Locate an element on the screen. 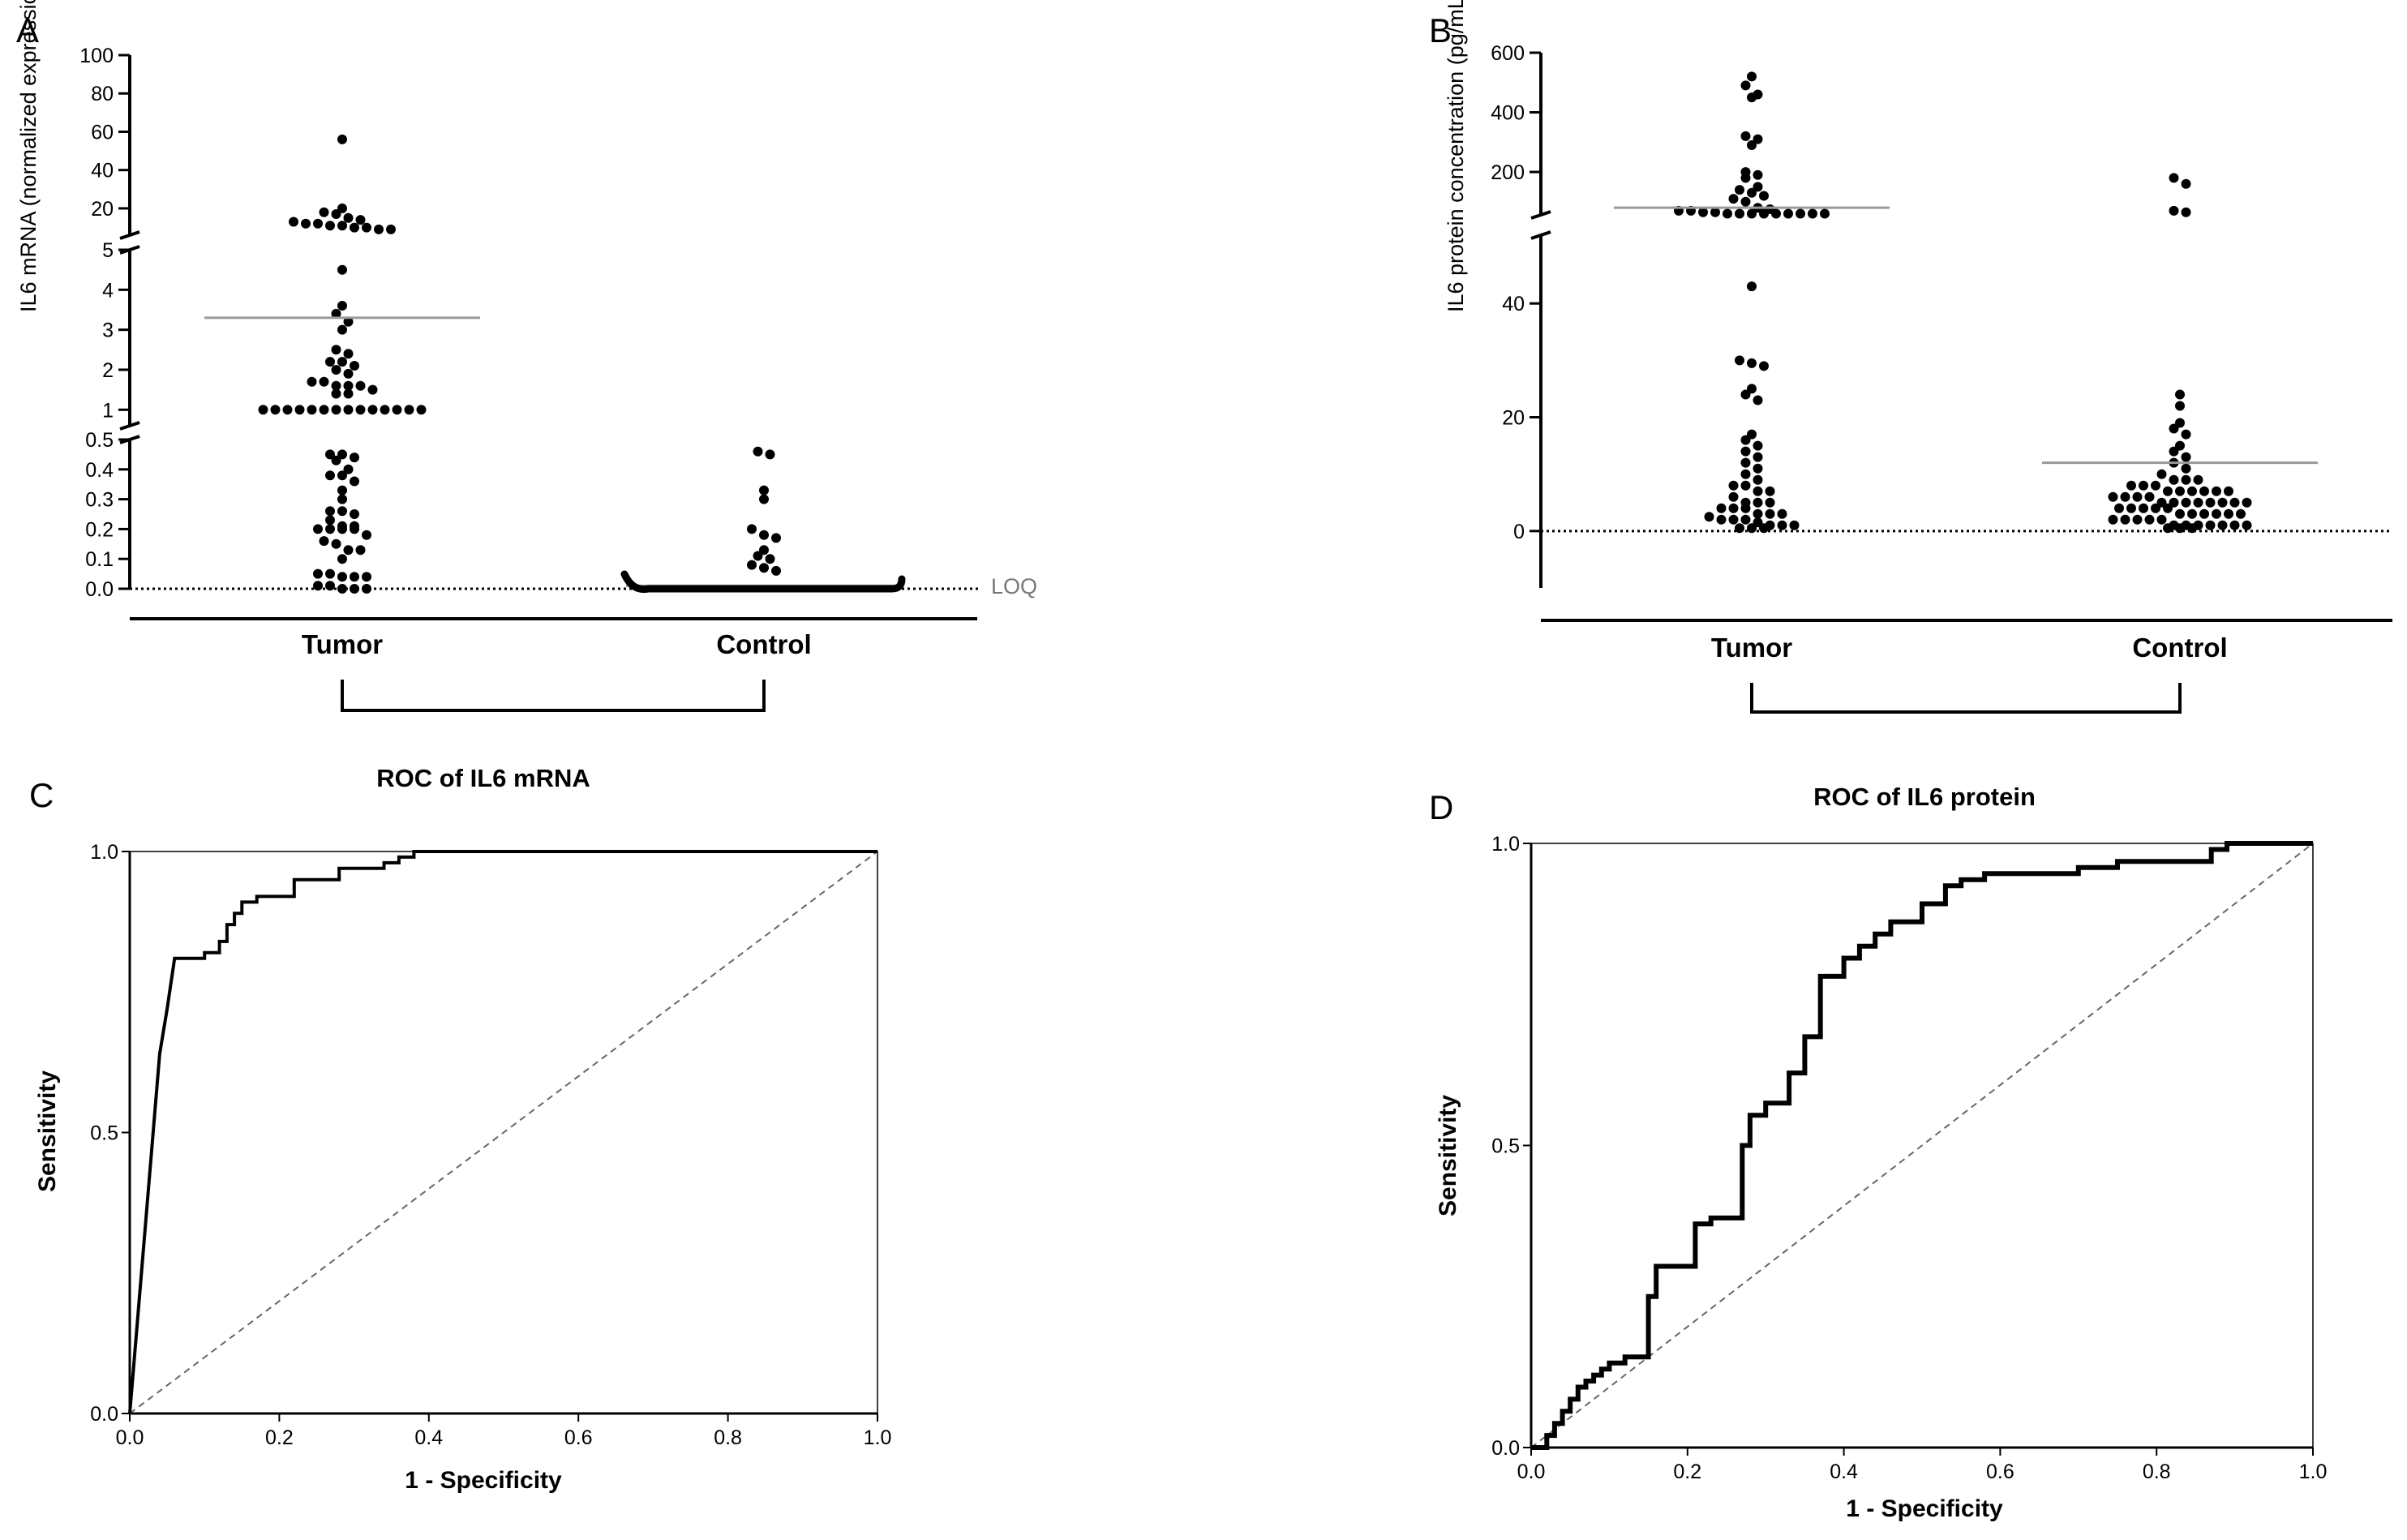 The height and width of the screenshot is (1540, 2407). panel-a-loq-label: LOQ is located at coordinates (1014, 586).